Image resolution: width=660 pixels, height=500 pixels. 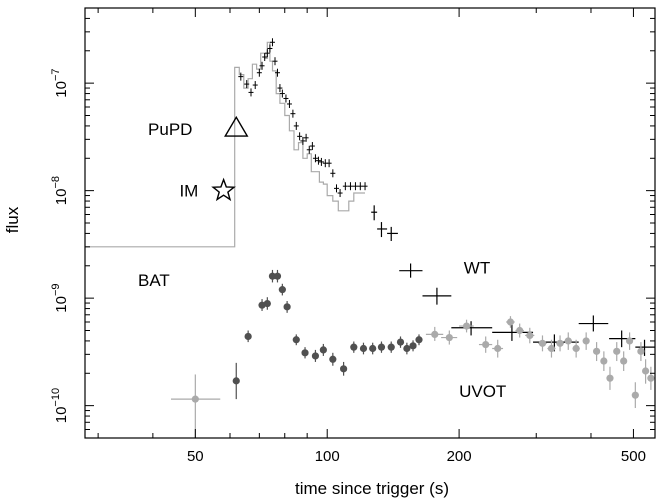 What do you see at coordinates (633, 456) in the screenshot?
I see `x-tick-label: 500` at bounding box center [633, 456].